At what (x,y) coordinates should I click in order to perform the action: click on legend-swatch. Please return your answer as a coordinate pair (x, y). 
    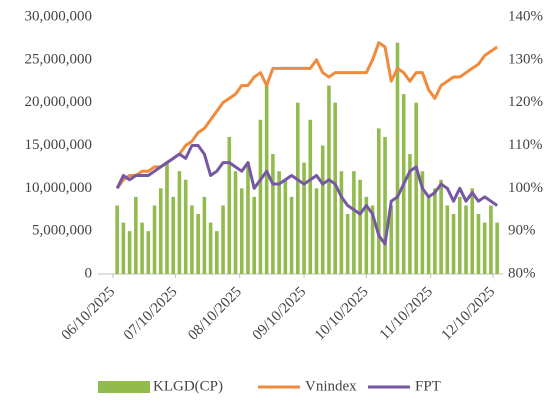
    Looking at the image, I should click on (124, 387).